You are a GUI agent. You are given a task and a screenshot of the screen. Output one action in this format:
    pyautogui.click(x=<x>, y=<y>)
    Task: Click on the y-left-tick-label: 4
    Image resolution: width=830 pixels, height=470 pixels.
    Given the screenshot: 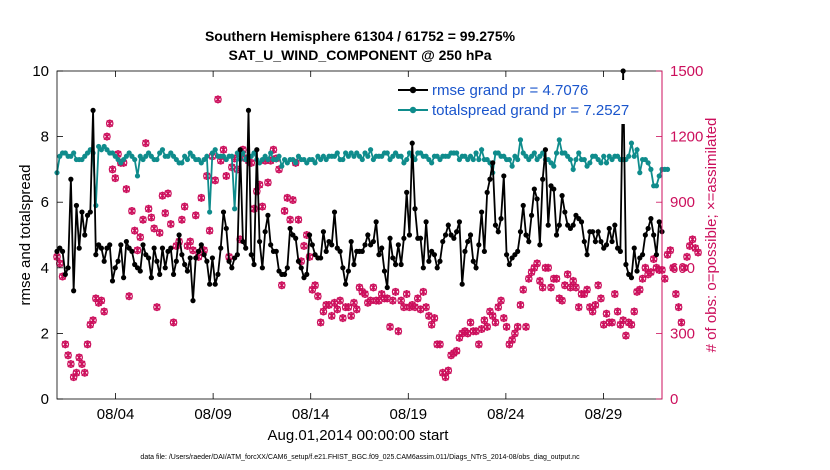 What is the action you would take?
    pyautogui.click(x=45, y=268)
    